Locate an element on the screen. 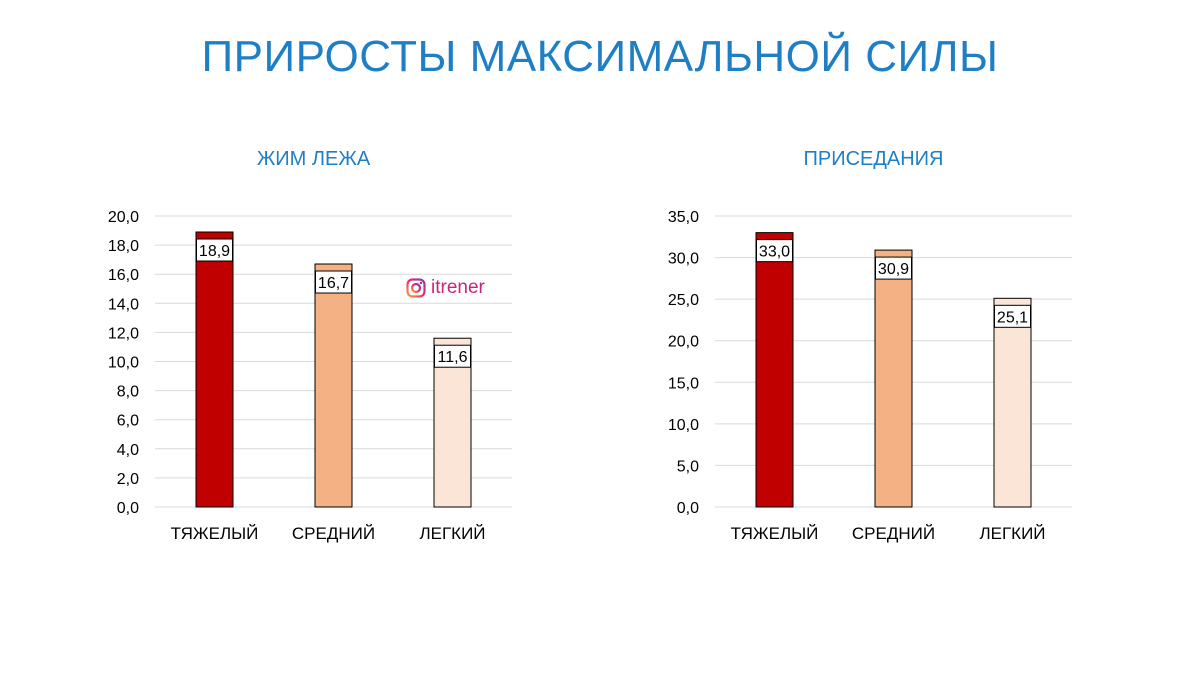  chart-title: ЖИМ ЛЕЖА is located at coordinates (314, 159).